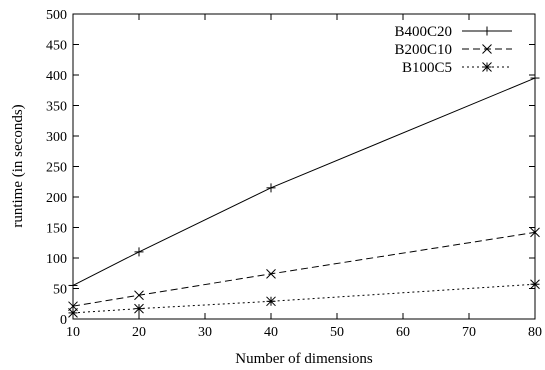  I want to click on x-tick-label: 80, so click(535, 332).